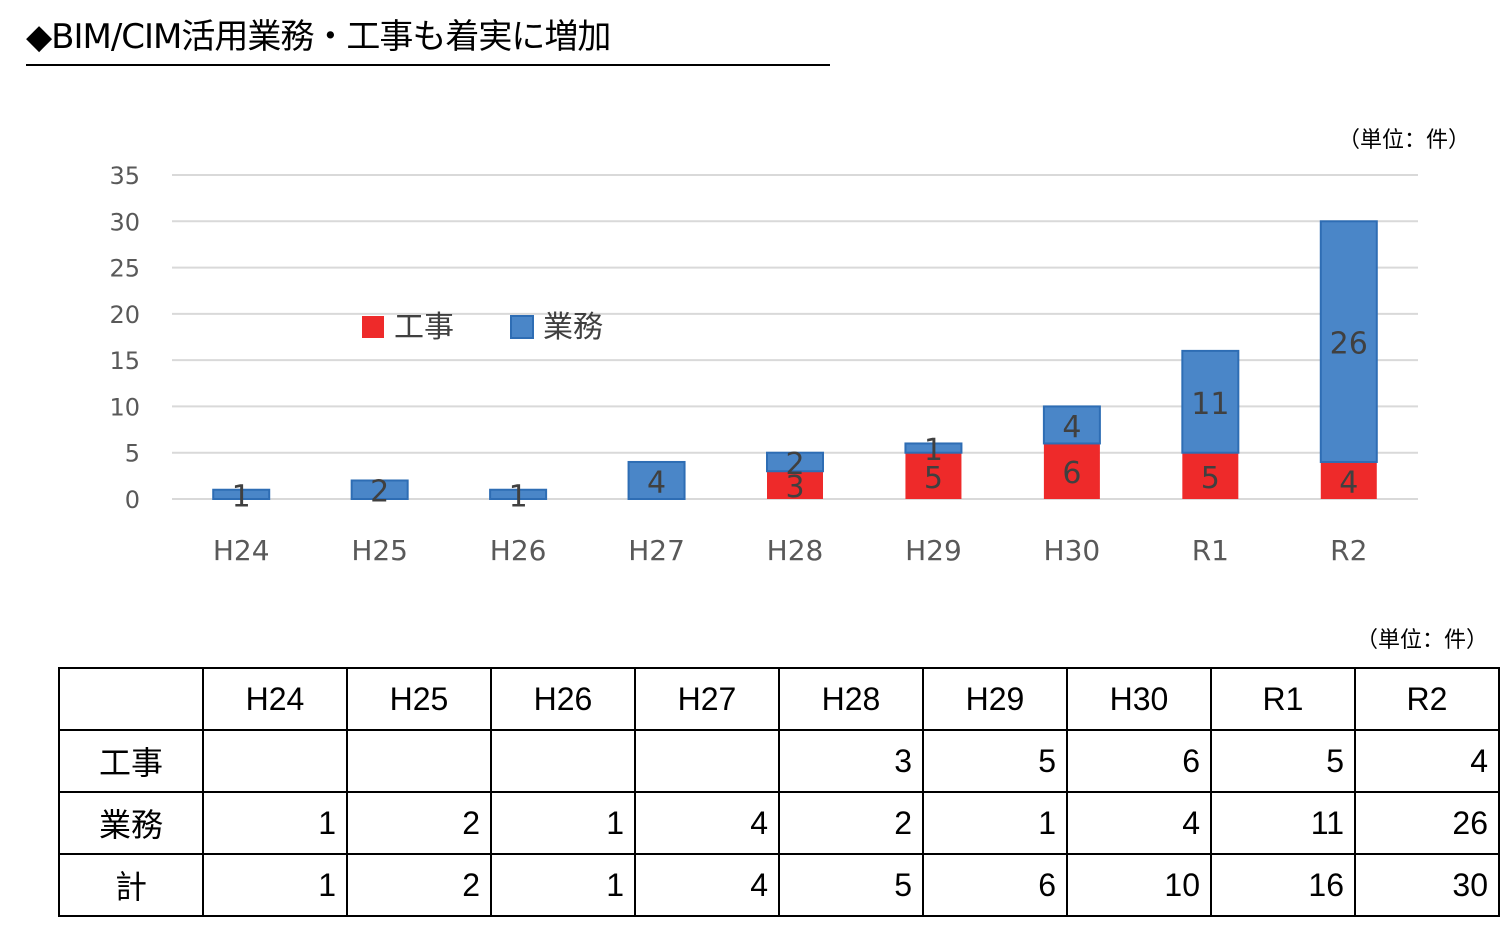 Image resolution: width=1502 pixels, height=927 pixels. I want to click on legend-label-construction: 工事, so click(424, 327).